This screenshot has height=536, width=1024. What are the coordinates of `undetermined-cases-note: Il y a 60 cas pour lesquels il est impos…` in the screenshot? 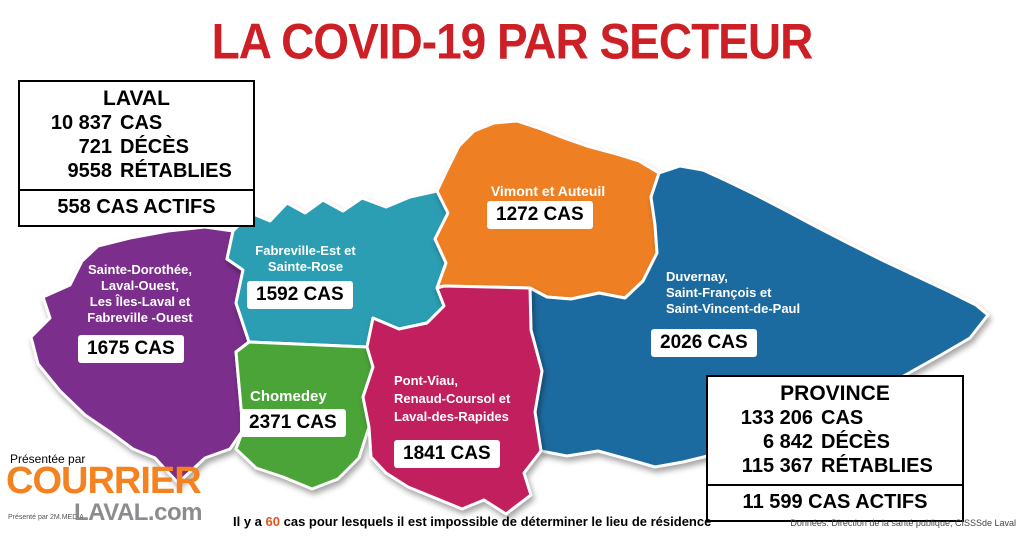 It's located at (472, 521).